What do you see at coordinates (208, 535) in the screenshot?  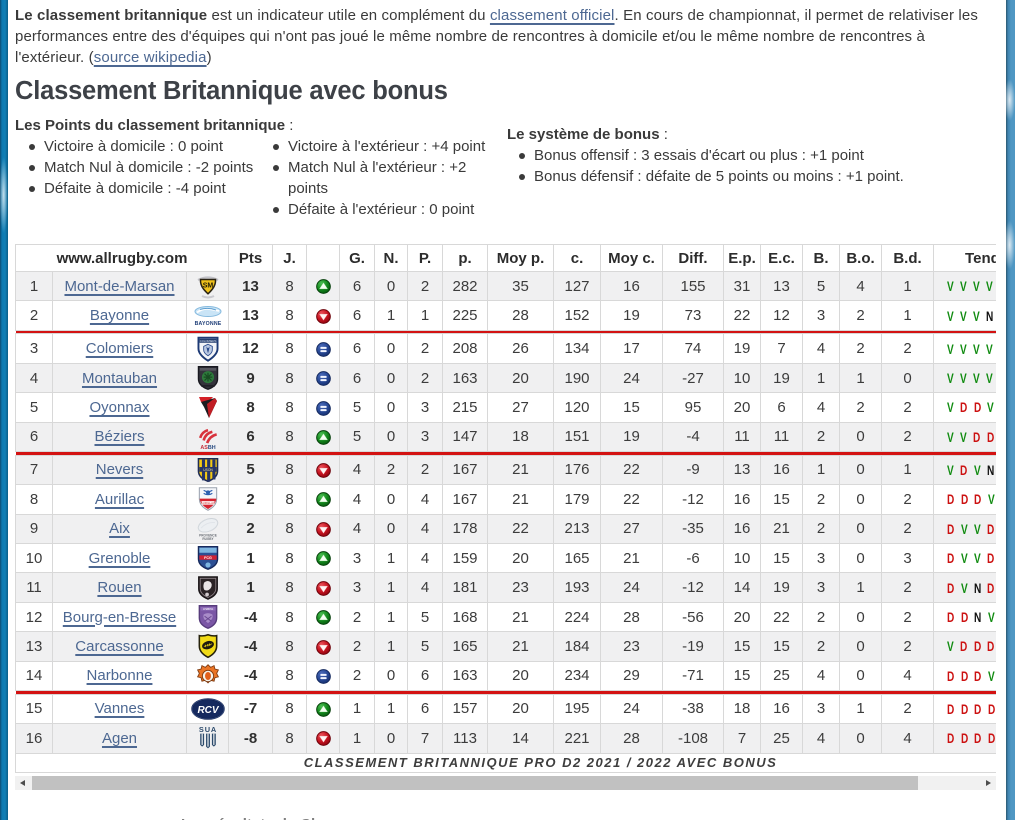 I see `svg-text: PROVENCE` at bounding box center [208, 535].